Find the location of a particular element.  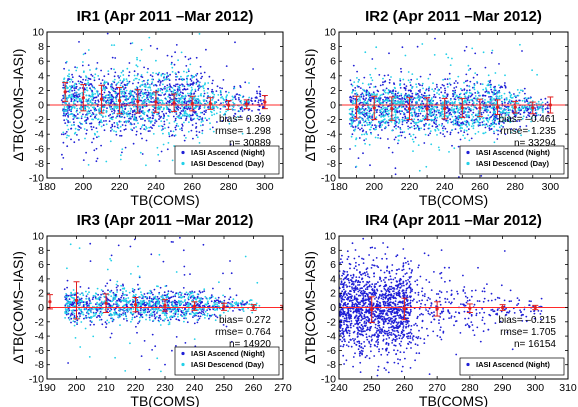

stat-line: n= 33294 is located at coordinates (535, 143).